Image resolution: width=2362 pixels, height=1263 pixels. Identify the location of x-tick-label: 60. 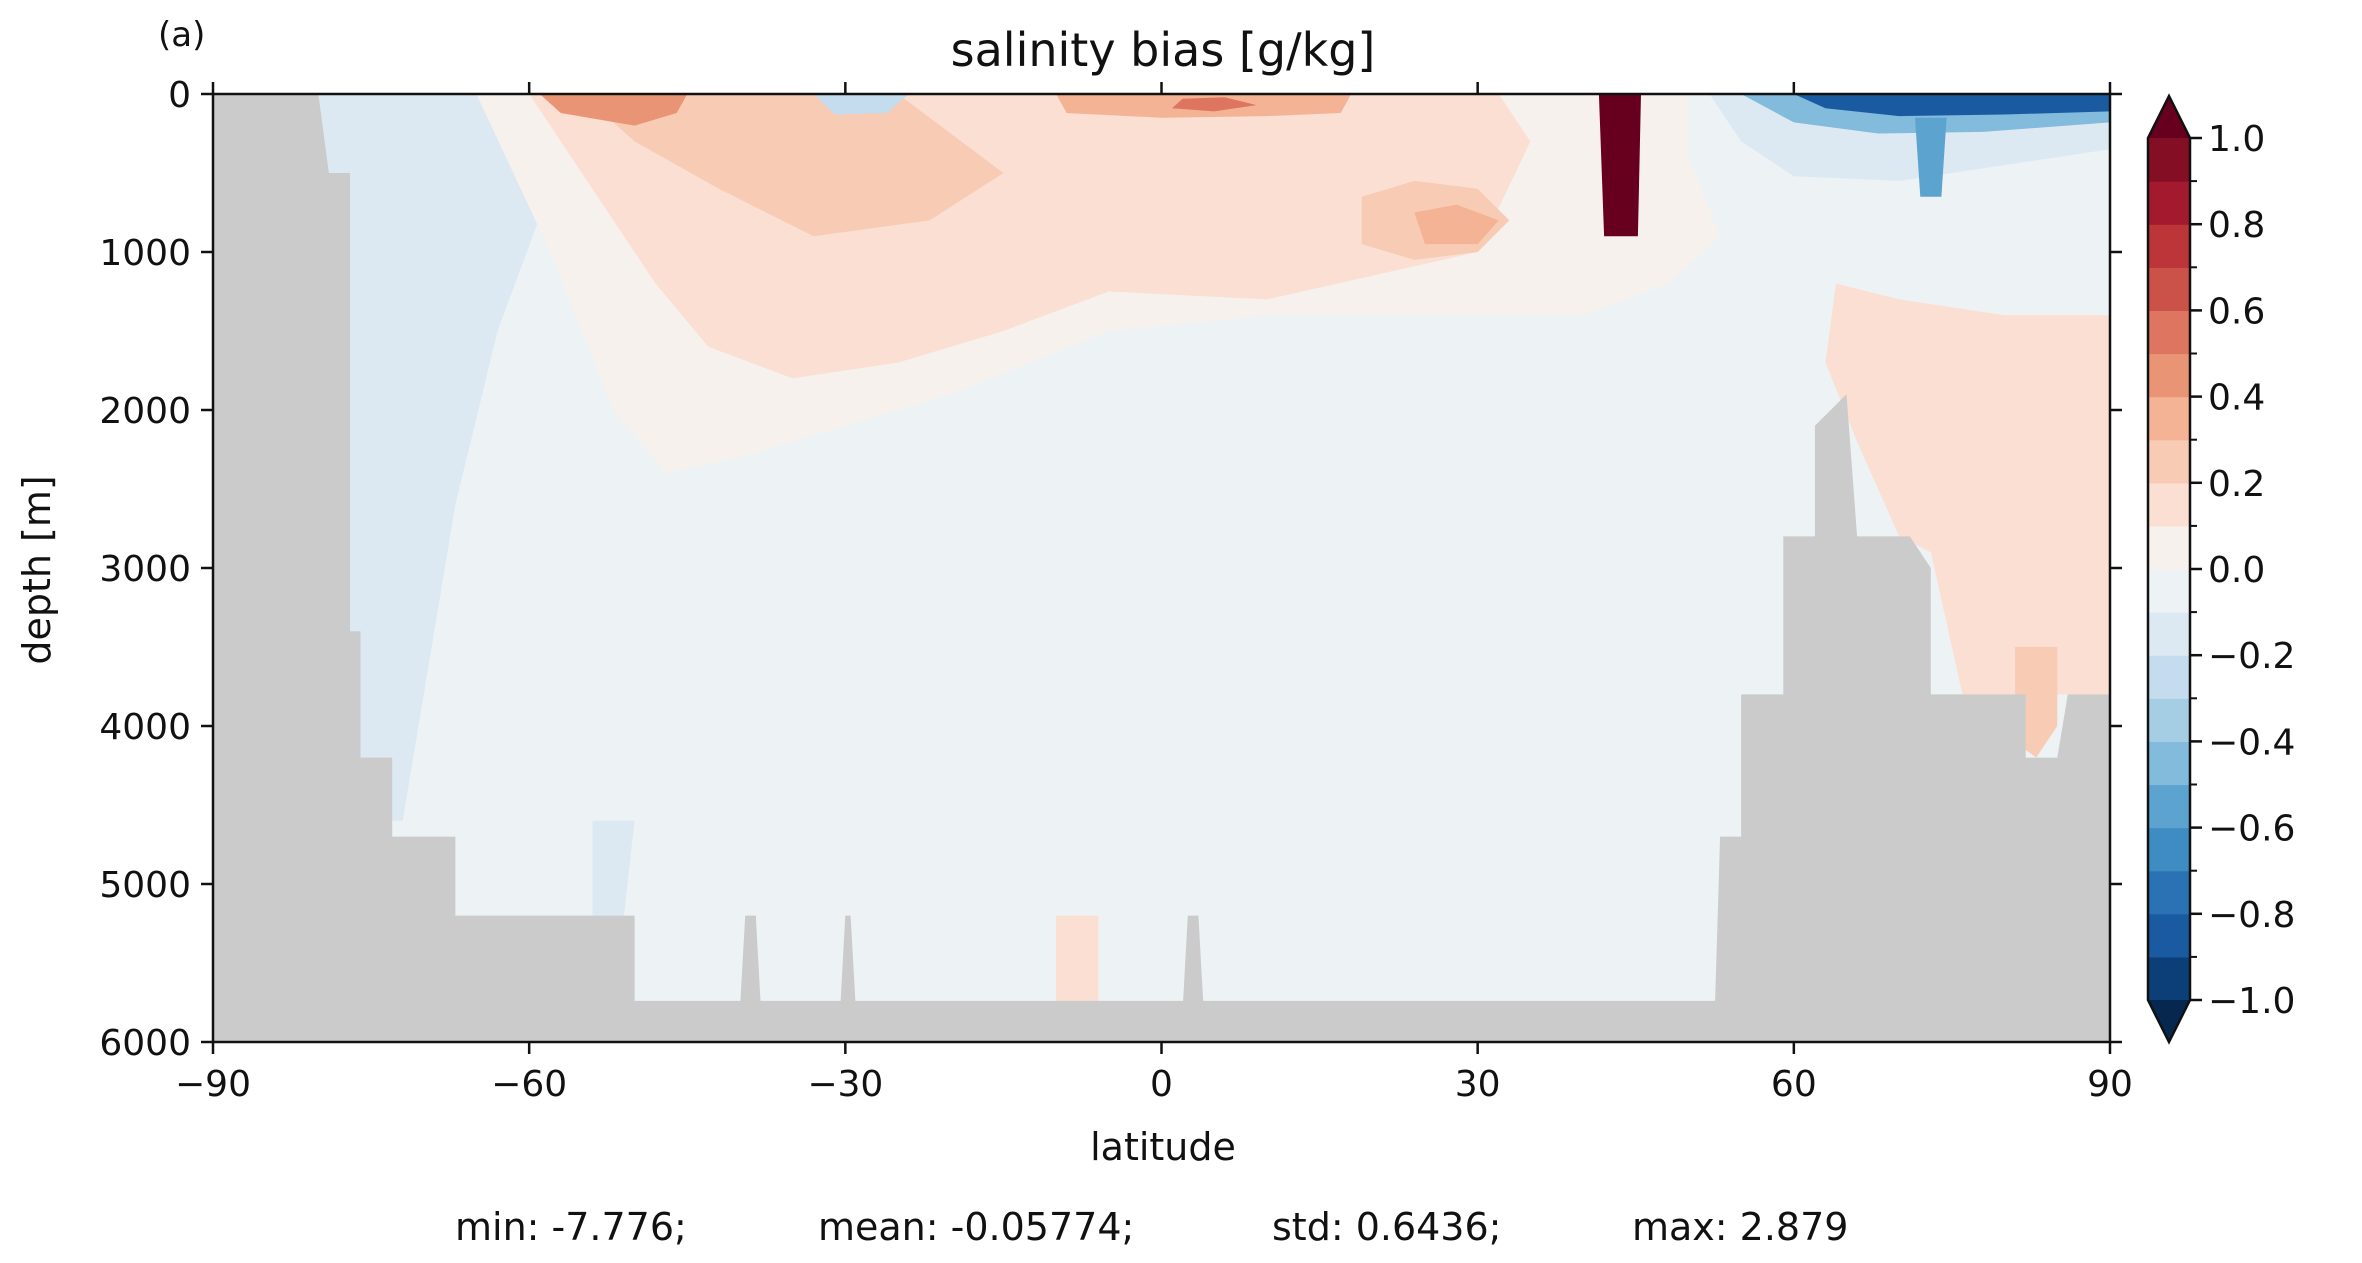
(1794, 1084).